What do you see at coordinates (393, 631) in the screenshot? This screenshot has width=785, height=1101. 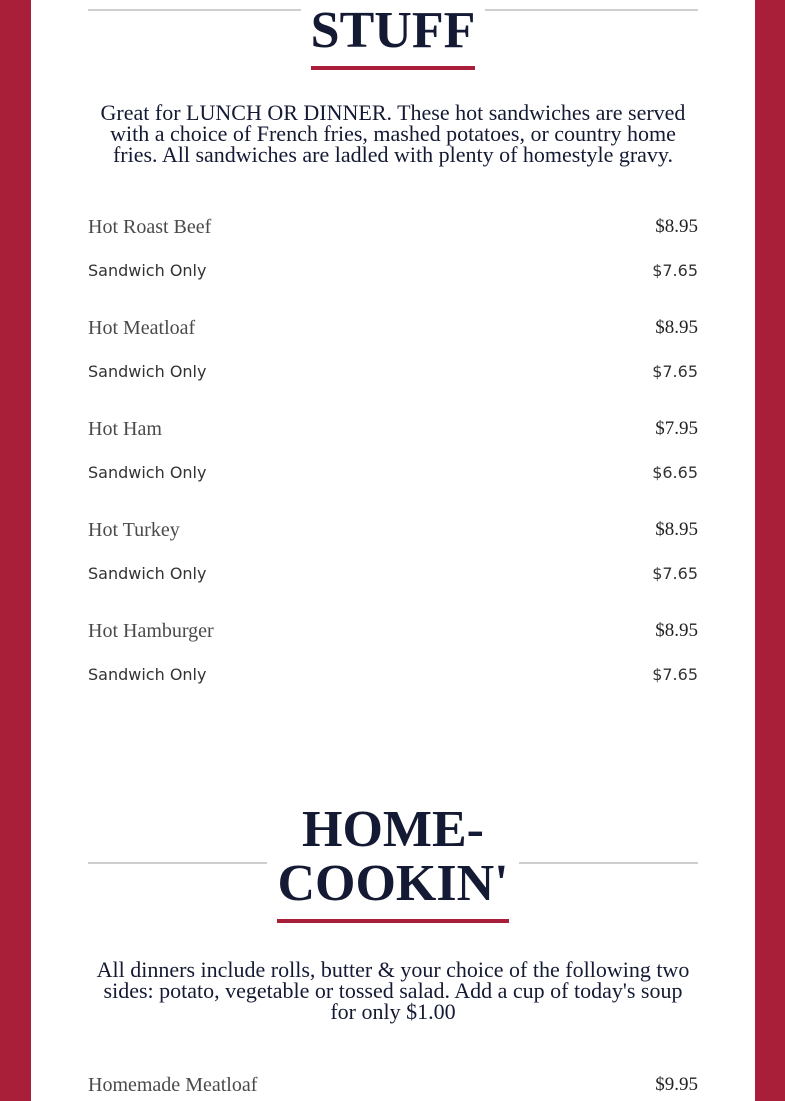 I see `item-row: Hot Hamburger $8.95` at bounding box center [393, 631].